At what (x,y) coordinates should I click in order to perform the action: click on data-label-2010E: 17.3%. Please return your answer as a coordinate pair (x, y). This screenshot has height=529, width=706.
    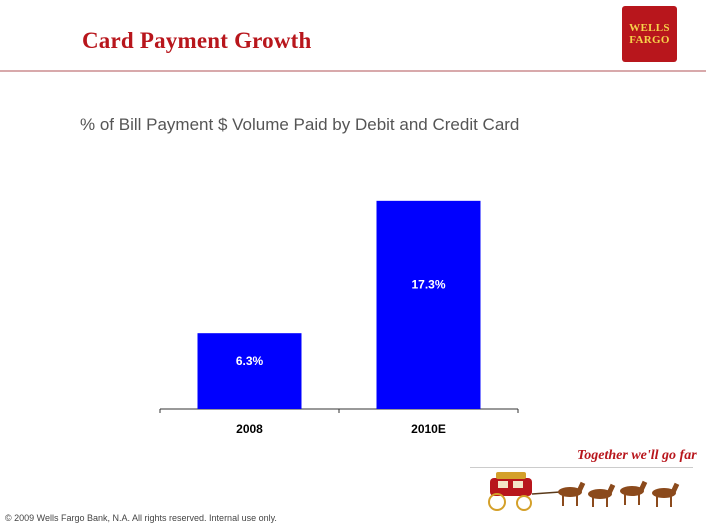
    Looking at the image, I should click on (428, 284).